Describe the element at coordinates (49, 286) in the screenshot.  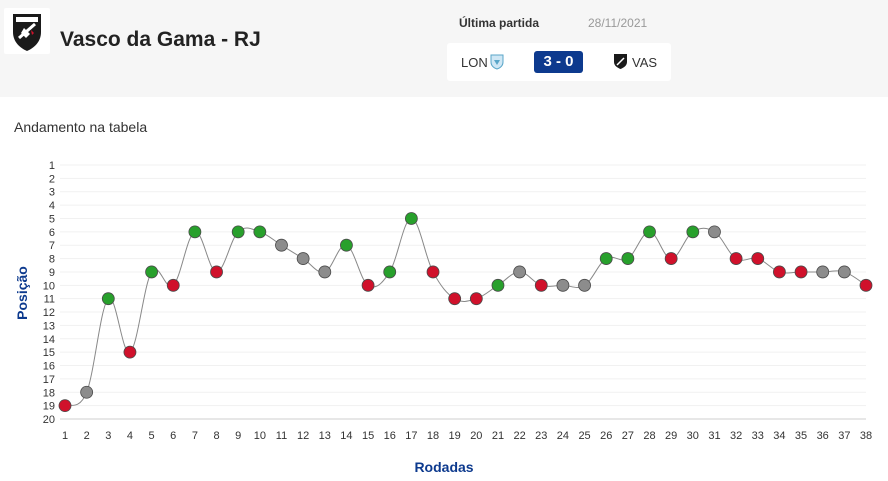
I see `y-tick-label: 10` at that location.